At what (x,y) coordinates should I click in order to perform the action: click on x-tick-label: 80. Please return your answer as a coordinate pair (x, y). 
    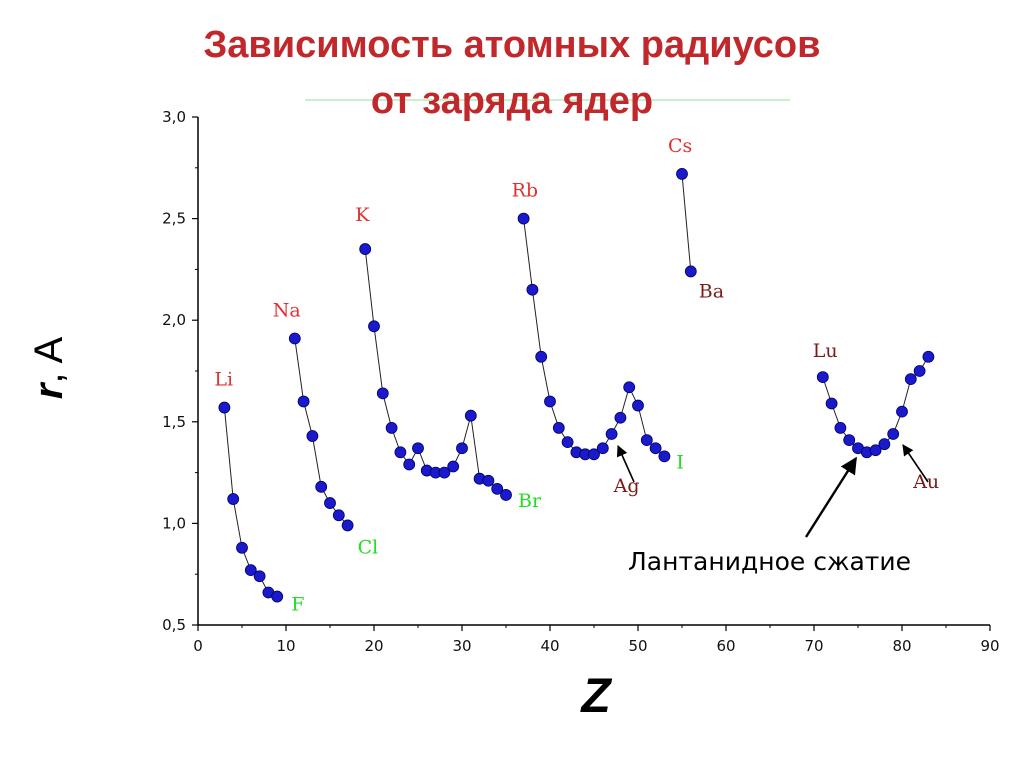
    Looking at the image, I should click on (901, 646).